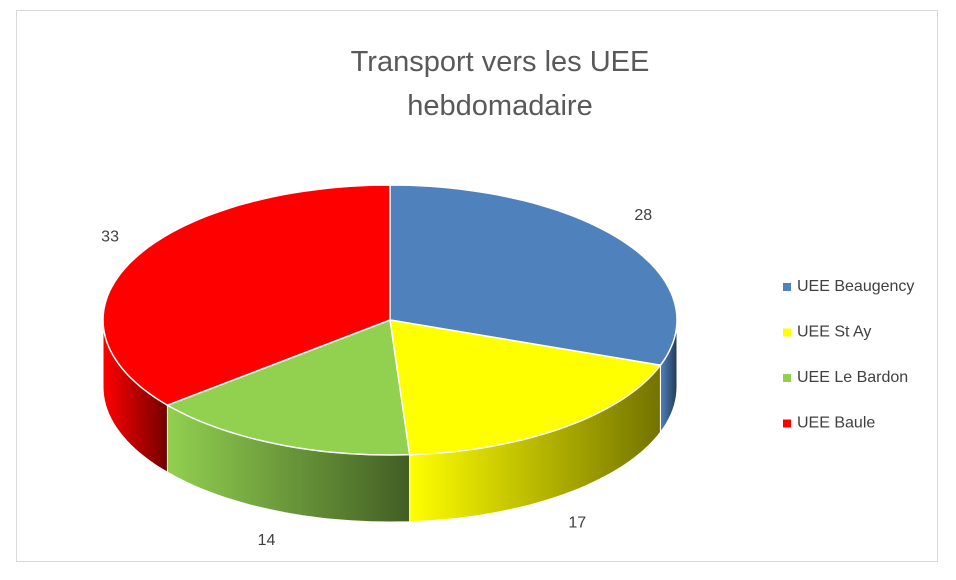 This screenshot has height=580, width=956. What do you see at coordinates (852, 377) in the screenshot?
I see `legend-label: UEE Le Bardon` at bounding box center [852, 377].